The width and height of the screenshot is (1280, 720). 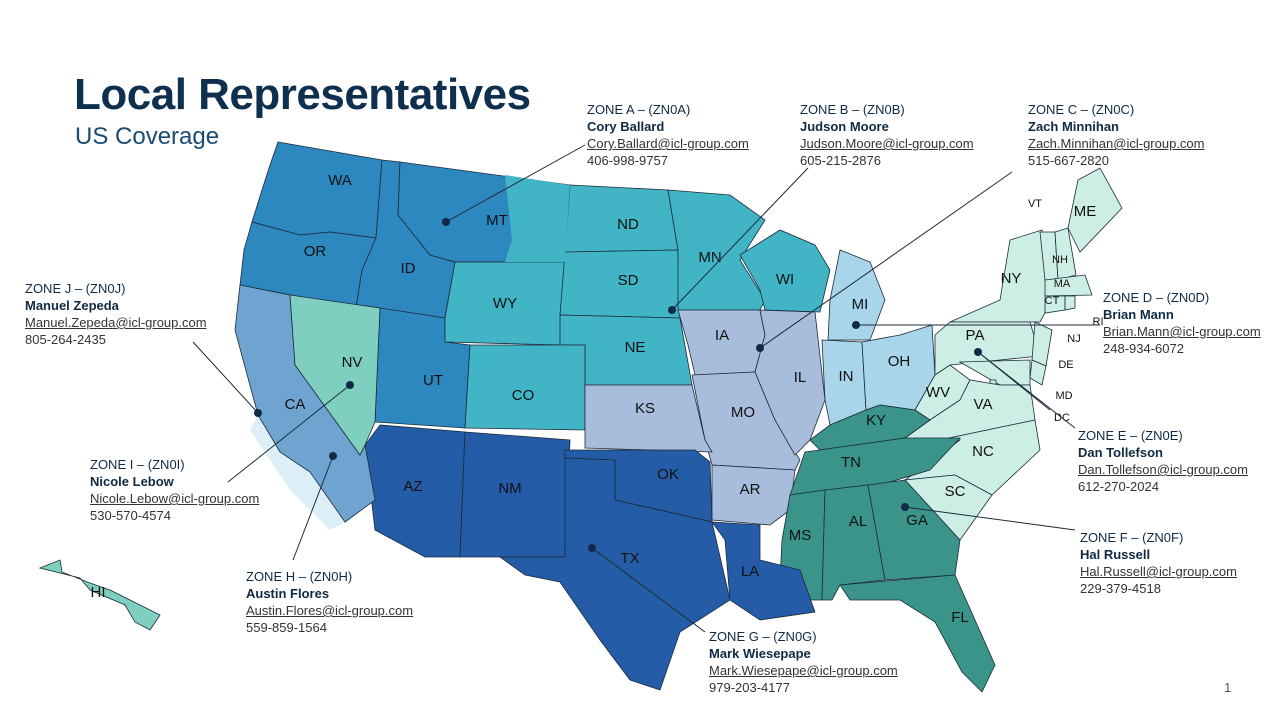 I want to click on zone-heading: ZONE J – (ZN0J), so click(x=75, y=288).